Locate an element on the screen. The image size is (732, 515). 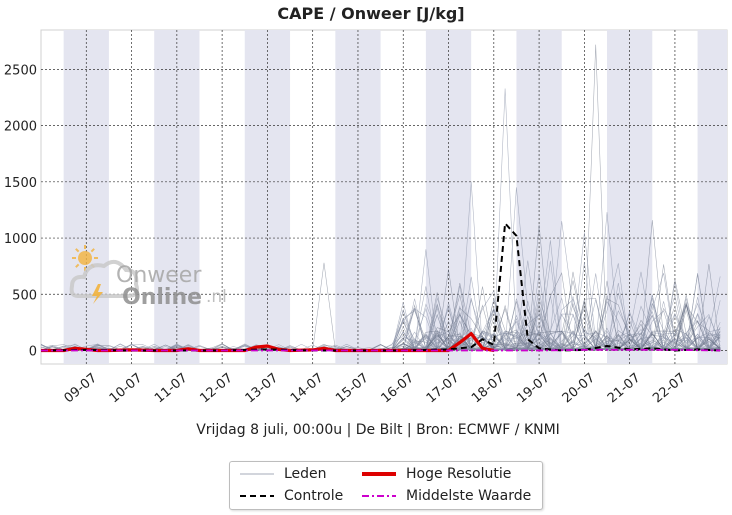
legend-item-hoge-resolutie: Hoge Resolutie is located at coordinates (436, 474).